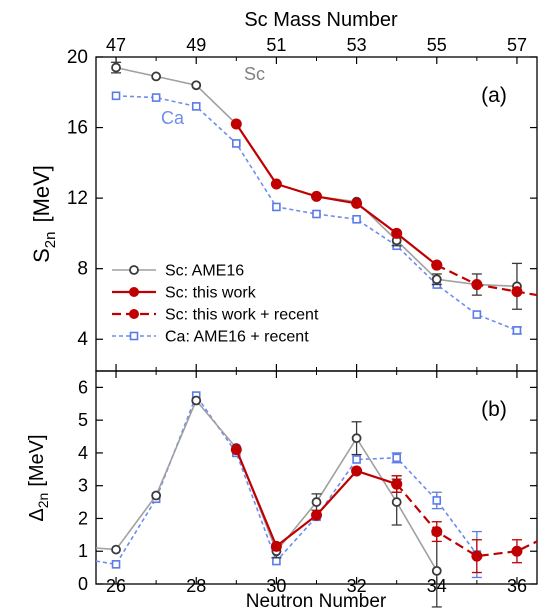  Describe the element at coordinates (494, 409) in the screenshot. I see `panel-b-label: (b)` at that location.